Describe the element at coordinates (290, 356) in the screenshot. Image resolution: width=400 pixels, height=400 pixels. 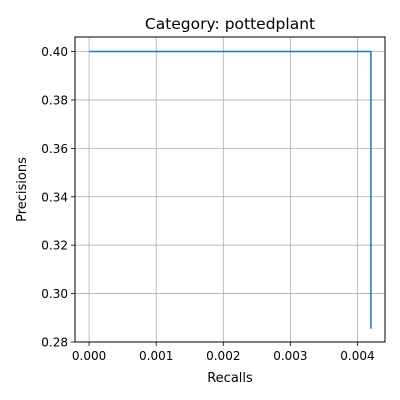
I see `x-tick-label: 0.003` at that location.